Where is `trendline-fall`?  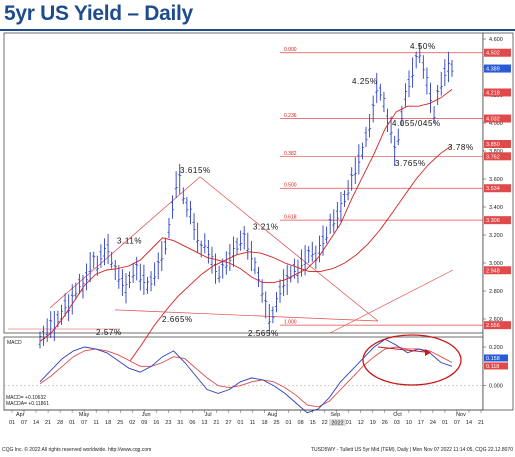
trendline-fall is located at coordinates (289, 249).